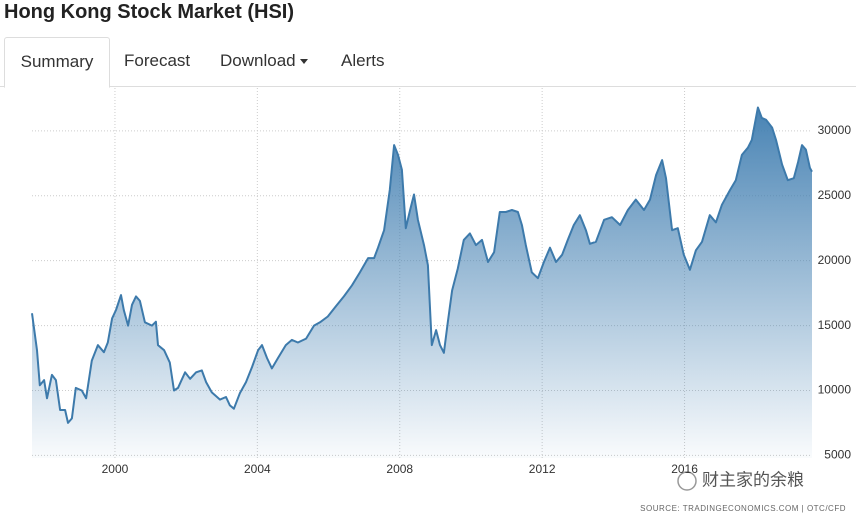 This screenshot has width=856, height=518. I want to click on y-tick-label: 20000, so click(835, 260).